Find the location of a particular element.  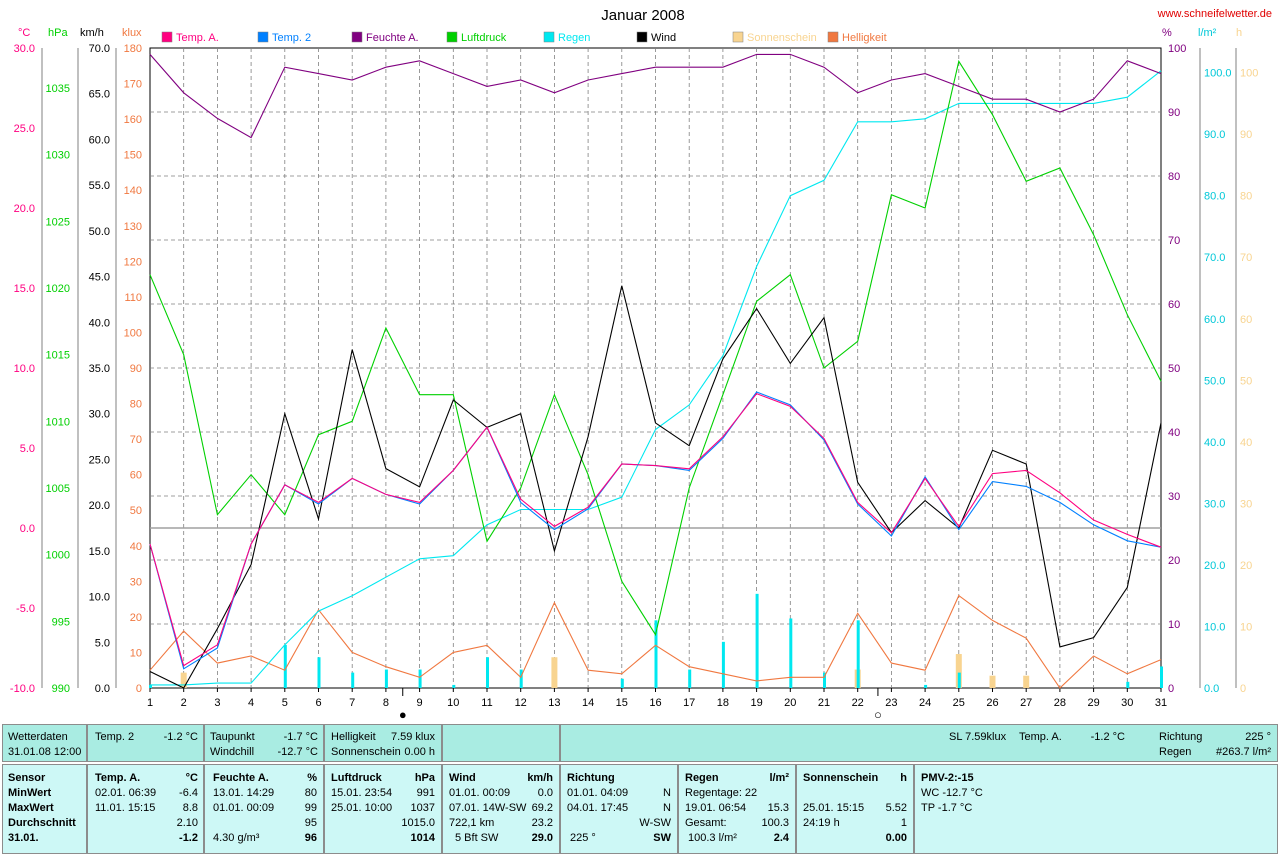

rain-tick-7: 30.0 is located at coordinates (1214, 504).